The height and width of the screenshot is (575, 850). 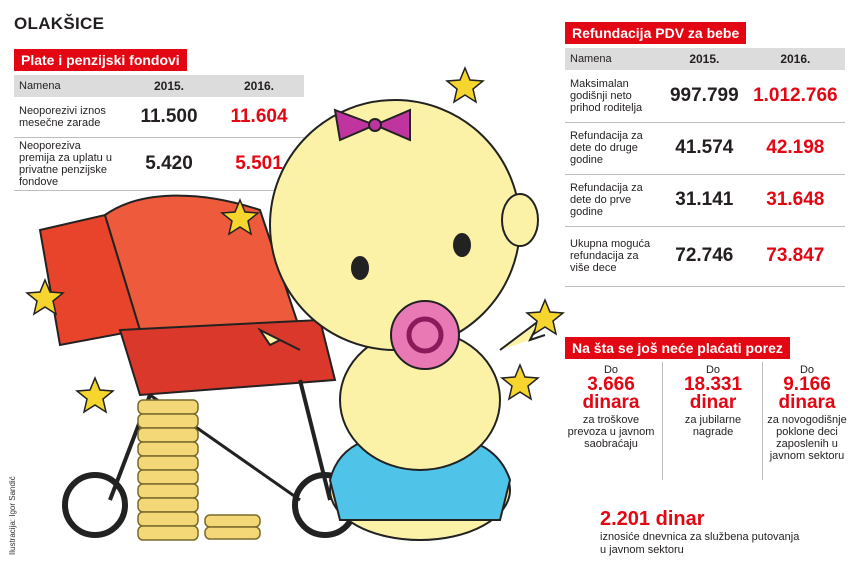 What do you see at coordinates (614, 148) in the screenshot?
I see `row-label: Refundacija za dete do druge godine` at bounding box center [614, 148].